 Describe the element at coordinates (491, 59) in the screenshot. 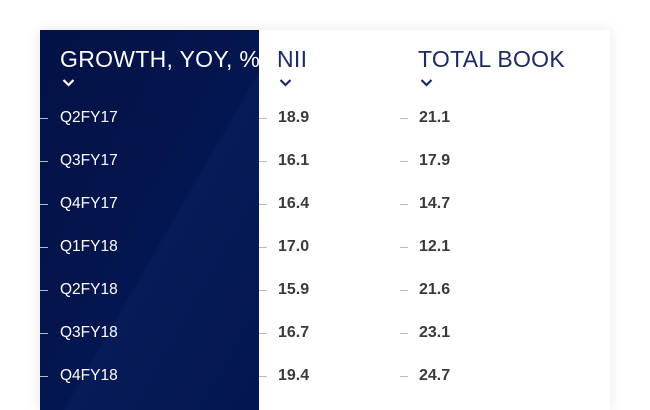

I see `total-book-column-header: TOTAL BOOK` at that location.